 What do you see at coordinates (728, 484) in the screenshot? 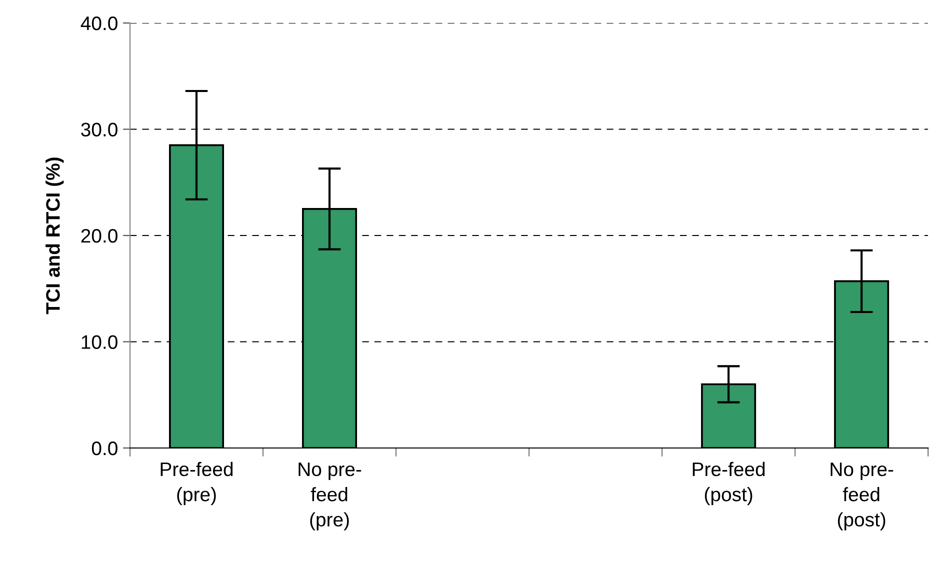
I see `x-tick-label: Pre-feed (post)` at bounding box center [728, 484].